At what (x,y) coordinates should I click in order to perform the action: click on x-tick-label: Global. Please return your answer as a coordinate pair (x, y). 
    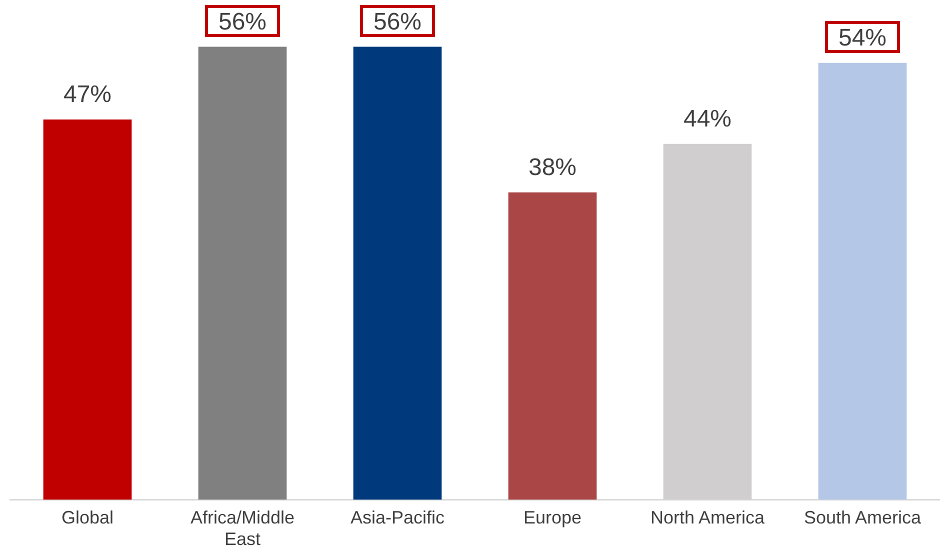
    Looking at the image, I should click on (87, 518).